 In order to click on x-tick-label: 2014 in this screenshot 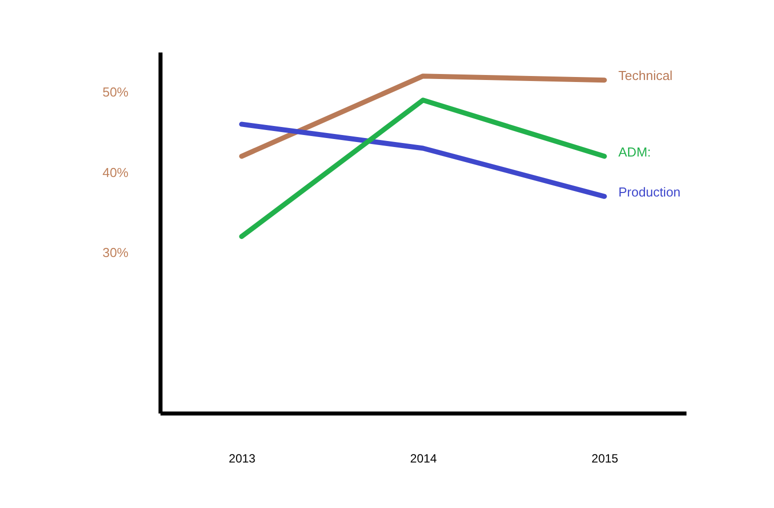, I will do `click(424, 459)`.